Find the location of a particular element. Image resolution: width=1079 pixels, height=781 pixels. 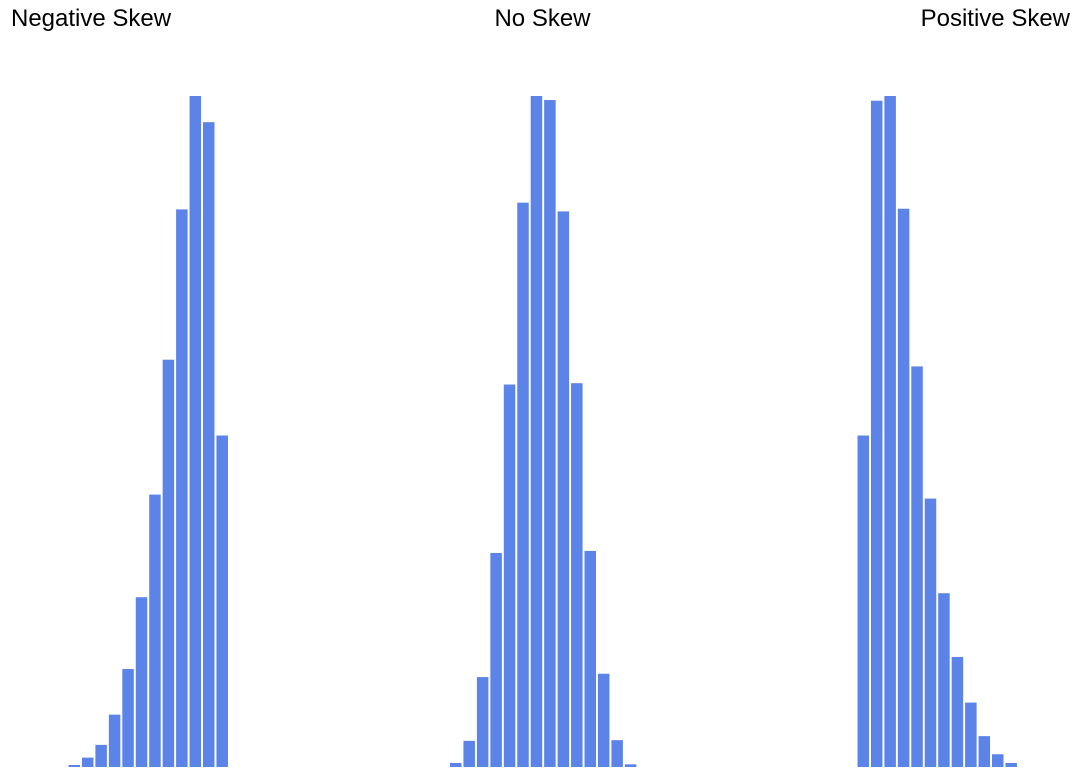

chart-title-negative-skew: Negative Skew is located at coordinates (91, 18).